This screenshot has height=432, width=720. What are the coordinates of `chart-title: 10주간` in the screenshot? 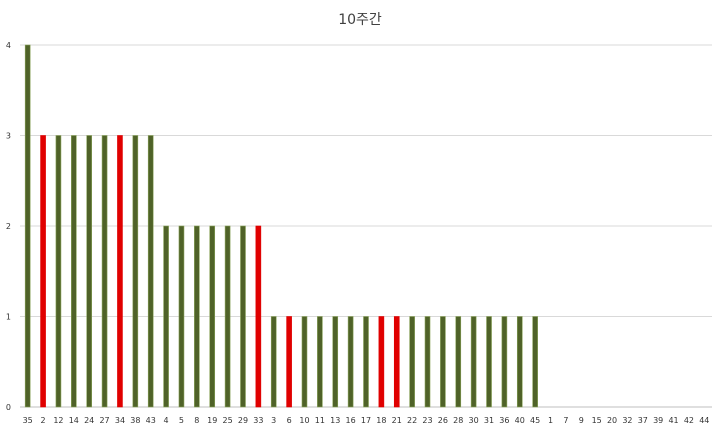 It's located at (360, 20).